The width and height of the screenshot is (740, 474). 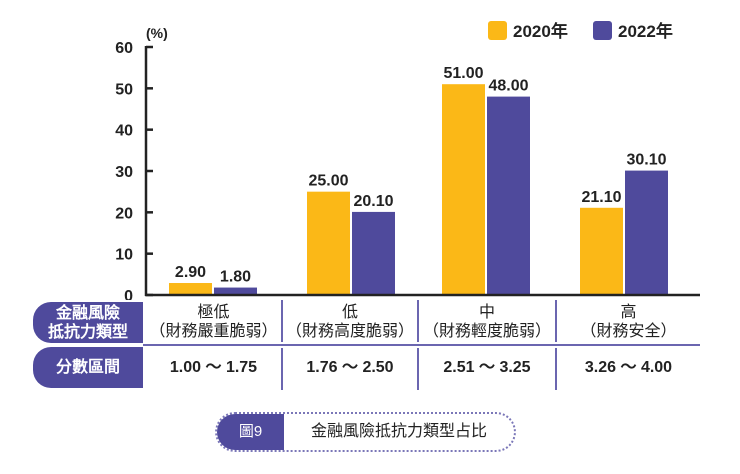 I want to click on y-tick-label: 50, so click(x=124, y=89).